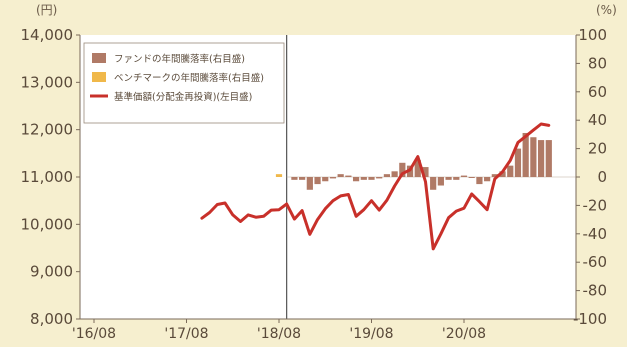  What do you see at coordinates (46, 10) in the screenshot?
I see `left-axis-unit: (円)` at bounding box center [46, 10].